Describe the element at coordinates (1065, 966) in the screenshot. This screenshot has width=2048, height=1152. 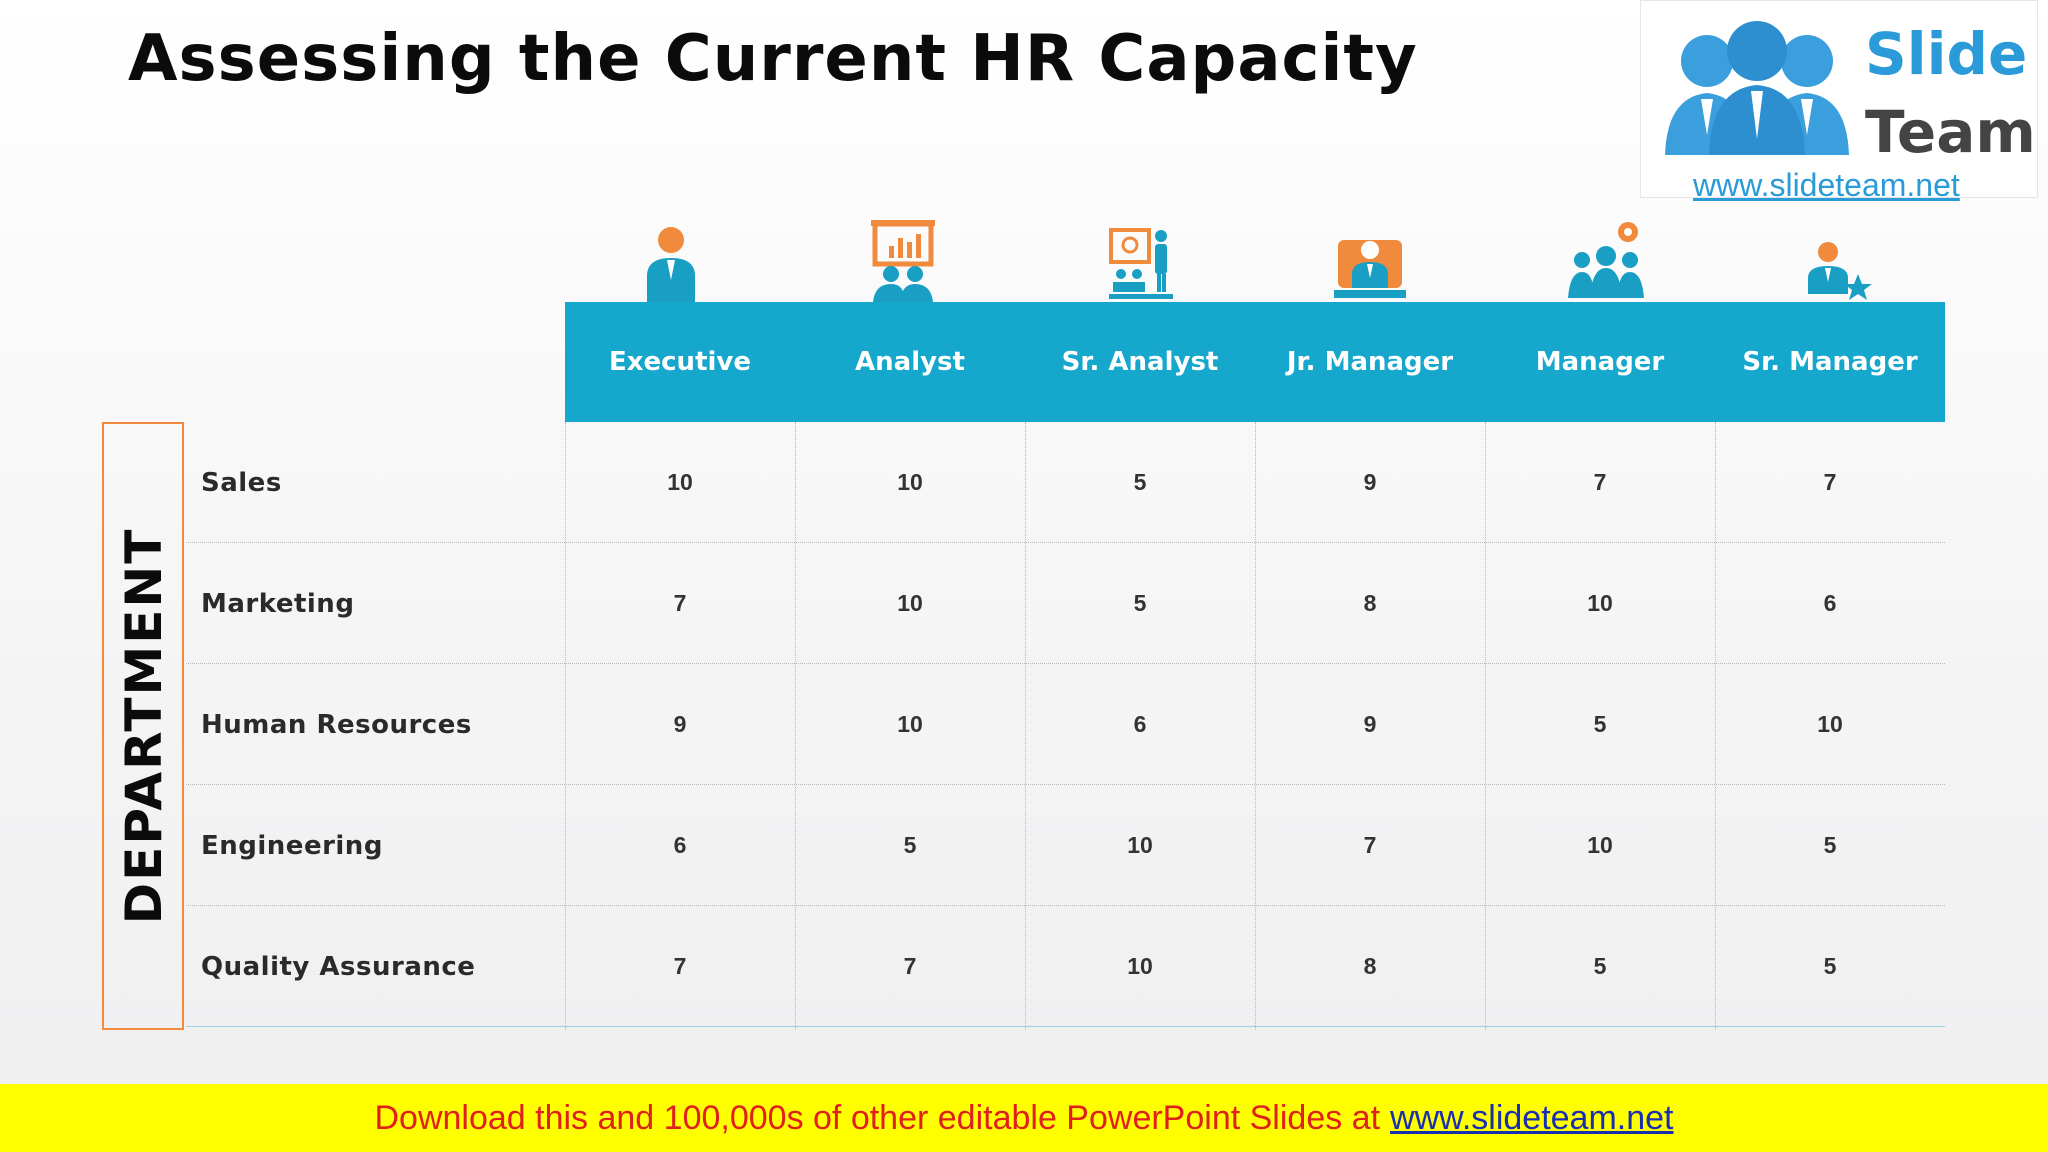
I see `table-row: Quality Assurance 7 7 10 8 5 5` at that location.